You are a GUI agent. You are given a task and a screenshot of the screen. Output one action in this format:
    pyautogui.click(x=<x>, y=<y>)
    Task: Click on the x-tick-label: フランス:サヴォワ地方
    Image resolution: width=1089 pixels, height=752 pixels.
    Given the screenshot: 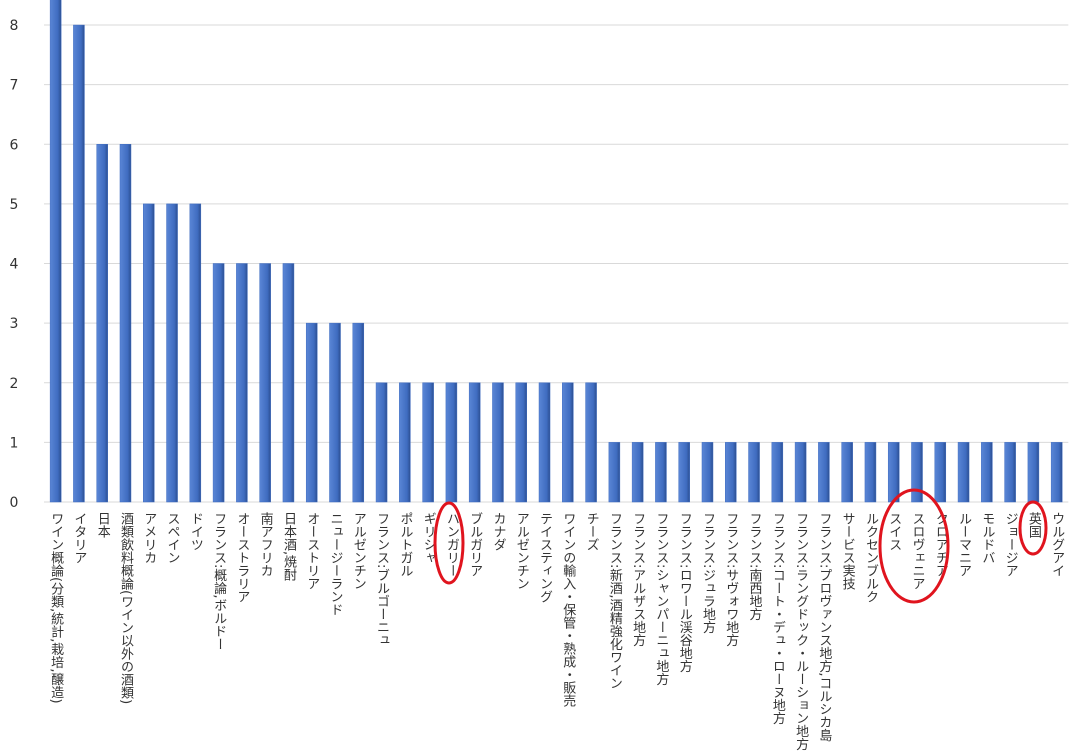 What is the action you would take?
    pyautogui.click(x=731, y=580)
    